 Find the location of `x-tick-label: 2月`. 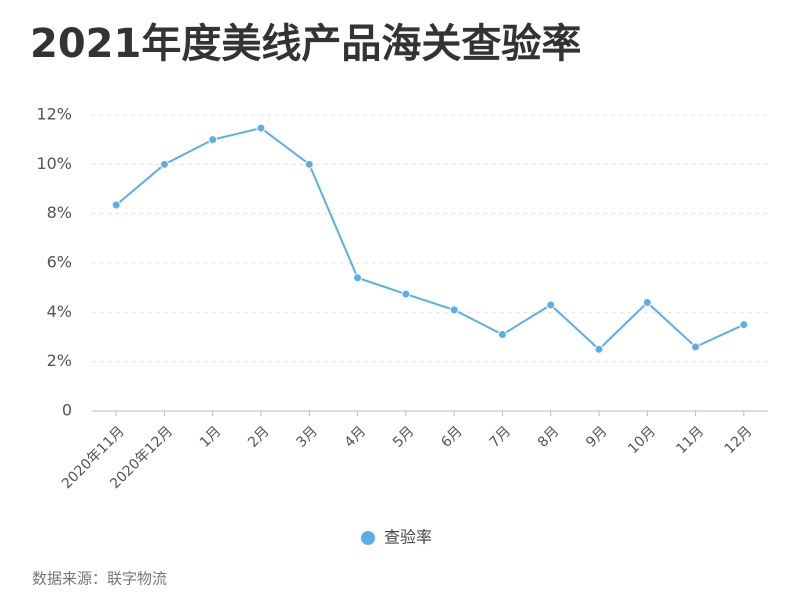

x-tick-label: 2月 is located at coordinates (259, 437).